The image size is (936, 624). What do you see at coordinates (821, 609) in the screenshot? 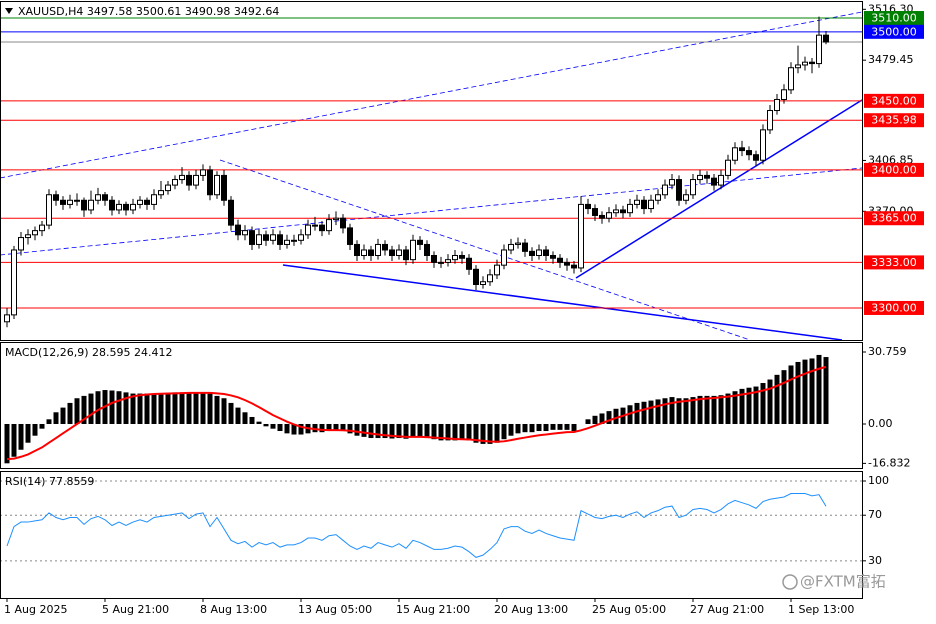
I see `x-tick-label: 1 Sep 13:00` at bounding box center [821, 609].